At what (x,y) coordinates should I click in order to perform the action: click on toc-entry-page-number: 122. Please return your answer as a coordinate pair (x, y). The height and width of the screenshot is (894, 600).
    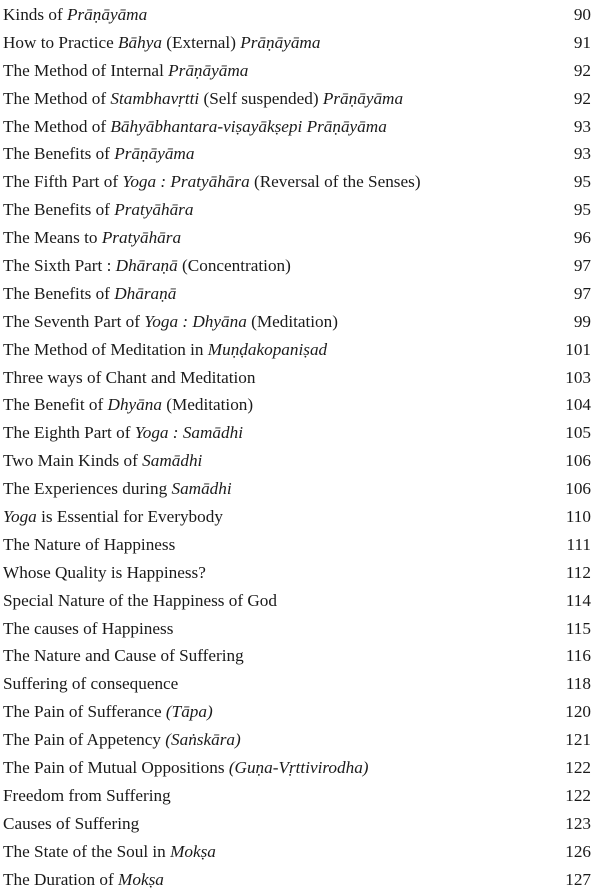
    Looking at the image, I should click on (578, 768).